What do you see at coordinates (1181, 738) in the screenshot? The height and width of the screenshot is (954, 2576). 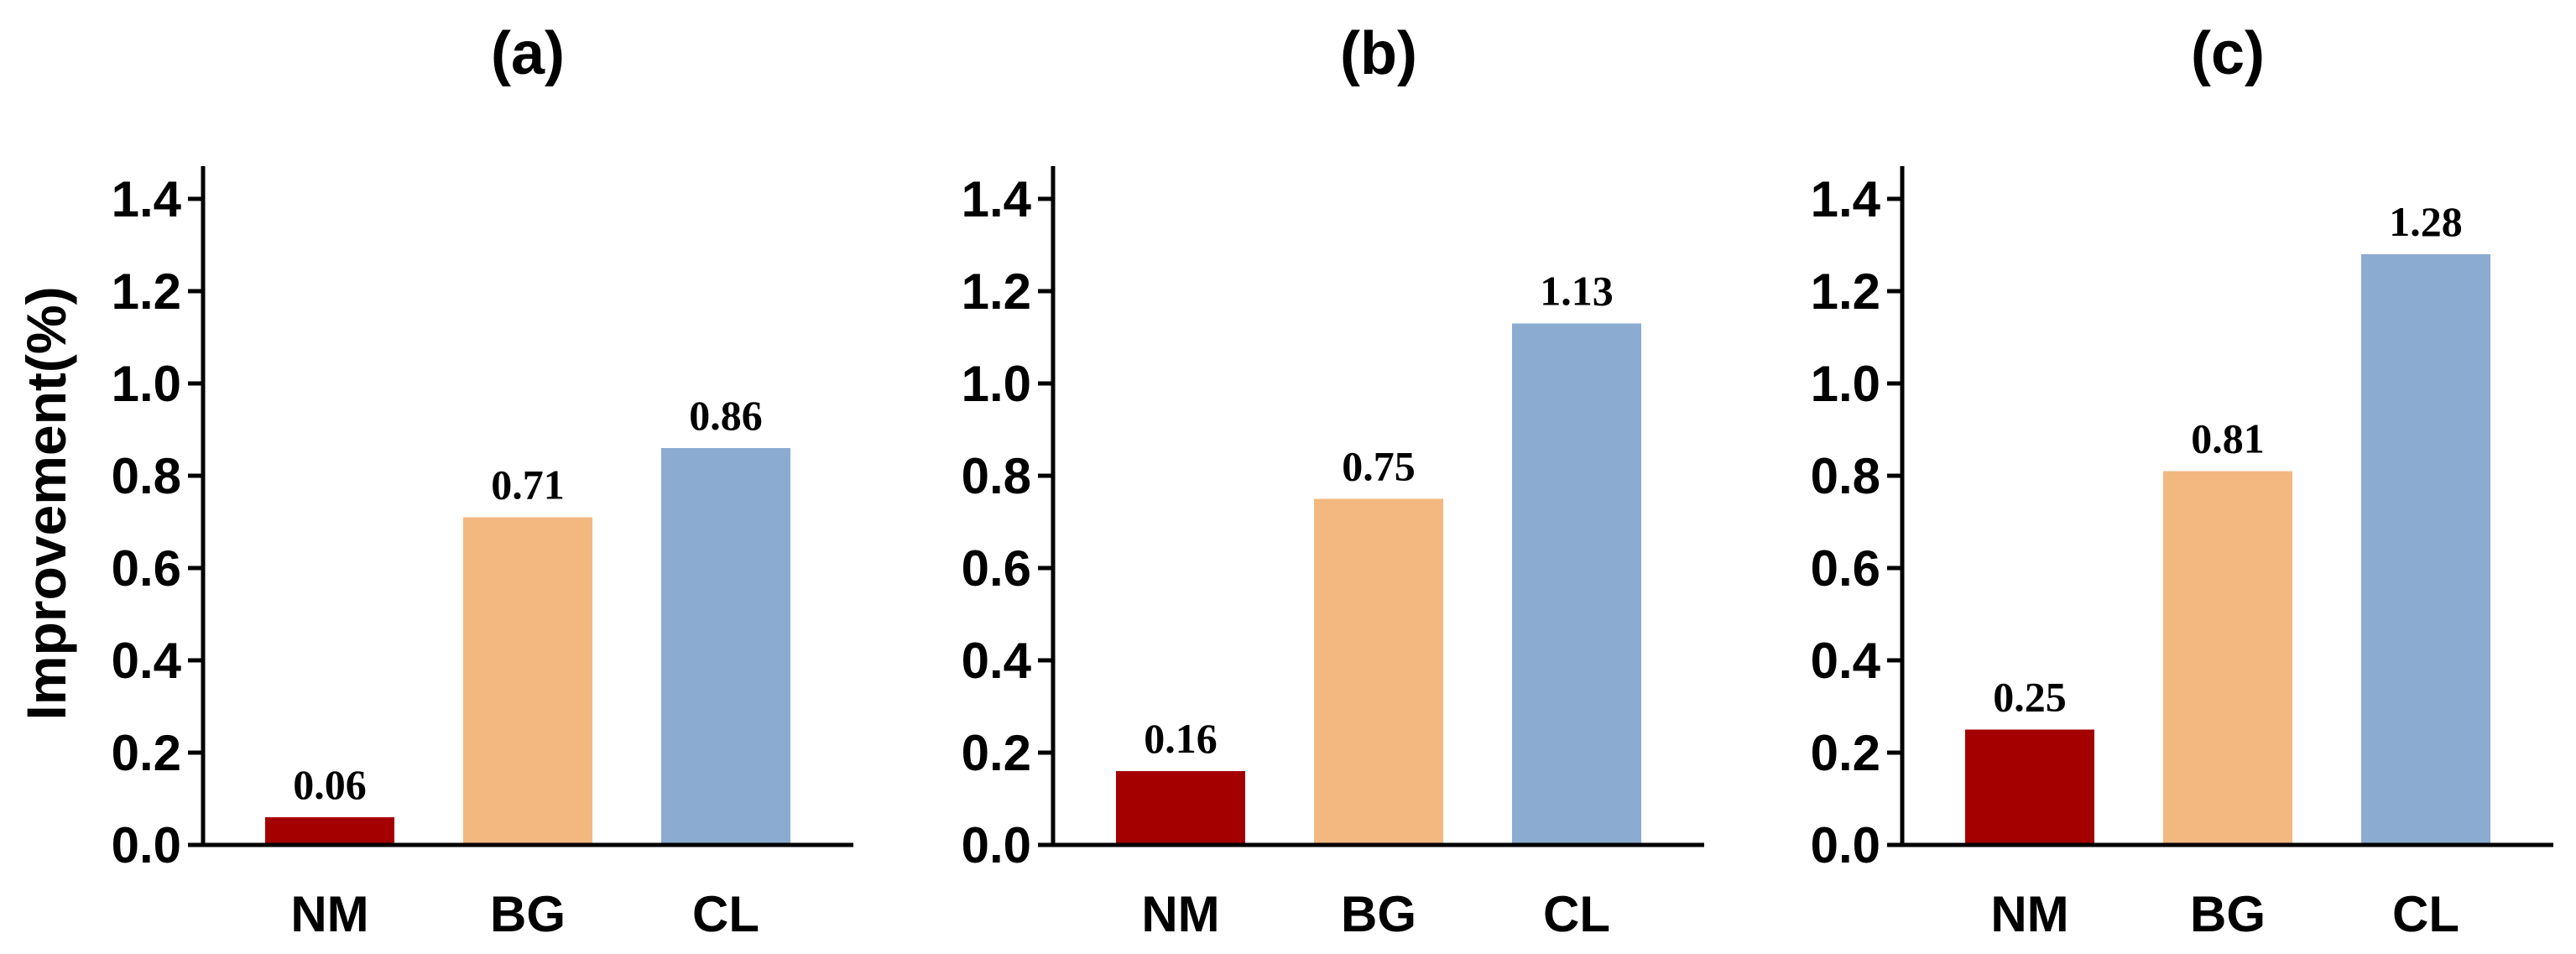 I see `value-label: 0.16` at bounding box center [1181, 738].